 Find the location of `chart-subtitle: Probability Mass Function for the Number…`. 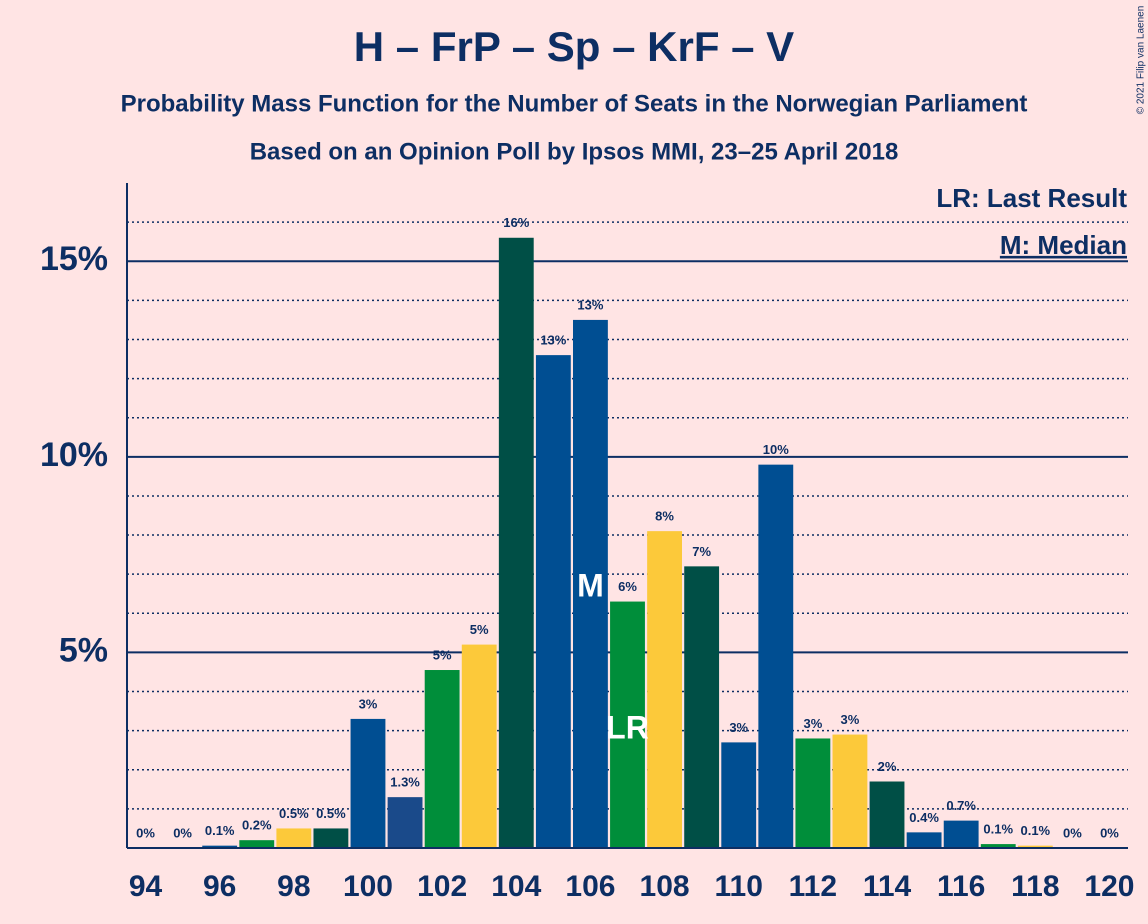

chart-subtitle: Probability Mass Function for the Number… is located at coordinates (574, 103).